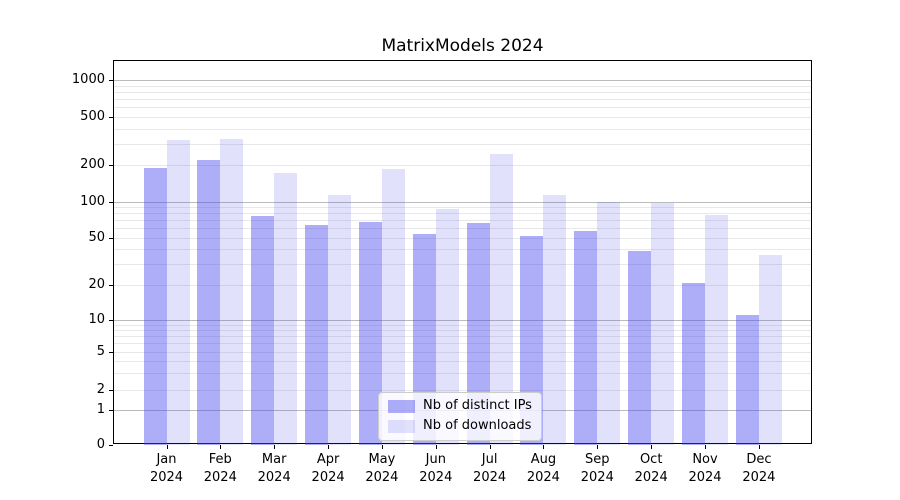 This screenshot has width=900, height=500. I want to click on legend-swatch-distinct-ips, so click(401, 406).